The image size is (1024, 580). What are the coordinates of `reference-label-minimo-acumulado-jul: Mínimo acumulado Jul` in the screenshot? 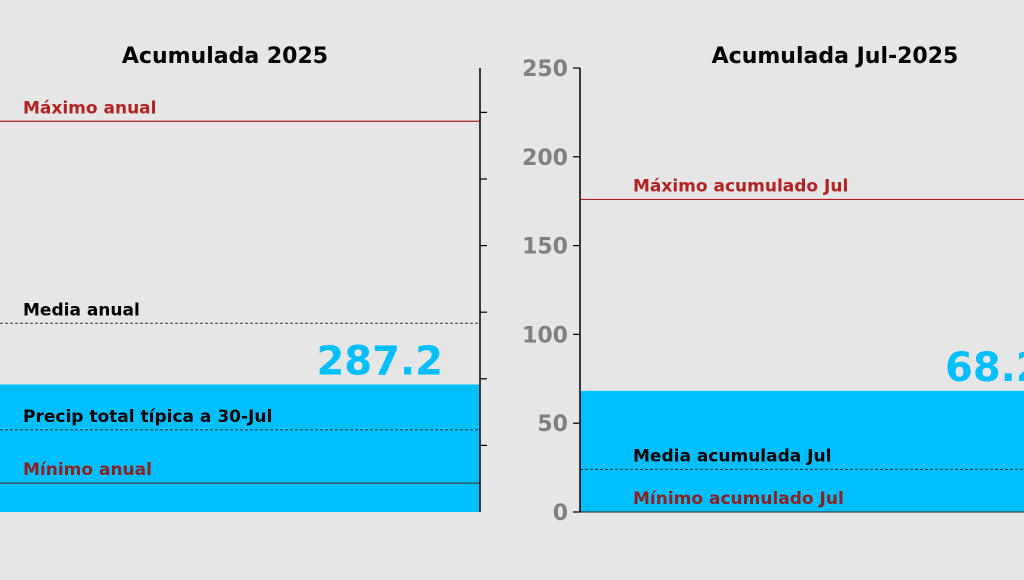 It's located at (738, 499).